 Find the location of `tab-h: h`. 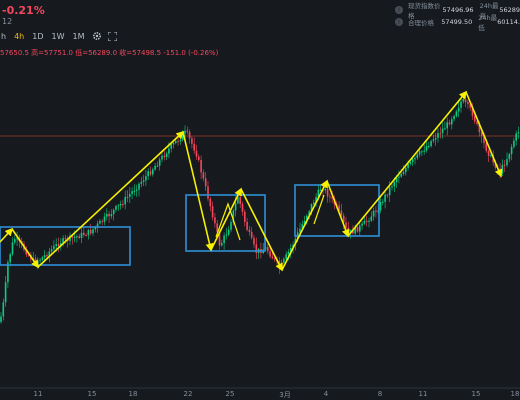

tab-h: h is located at coordinates (4, 36).